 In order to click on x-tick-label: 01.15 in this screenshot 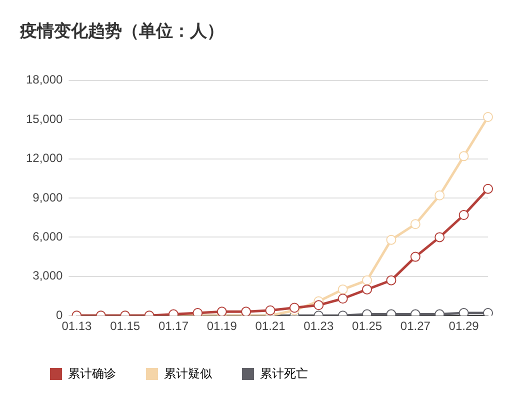, I will do `click(125, 326)`.